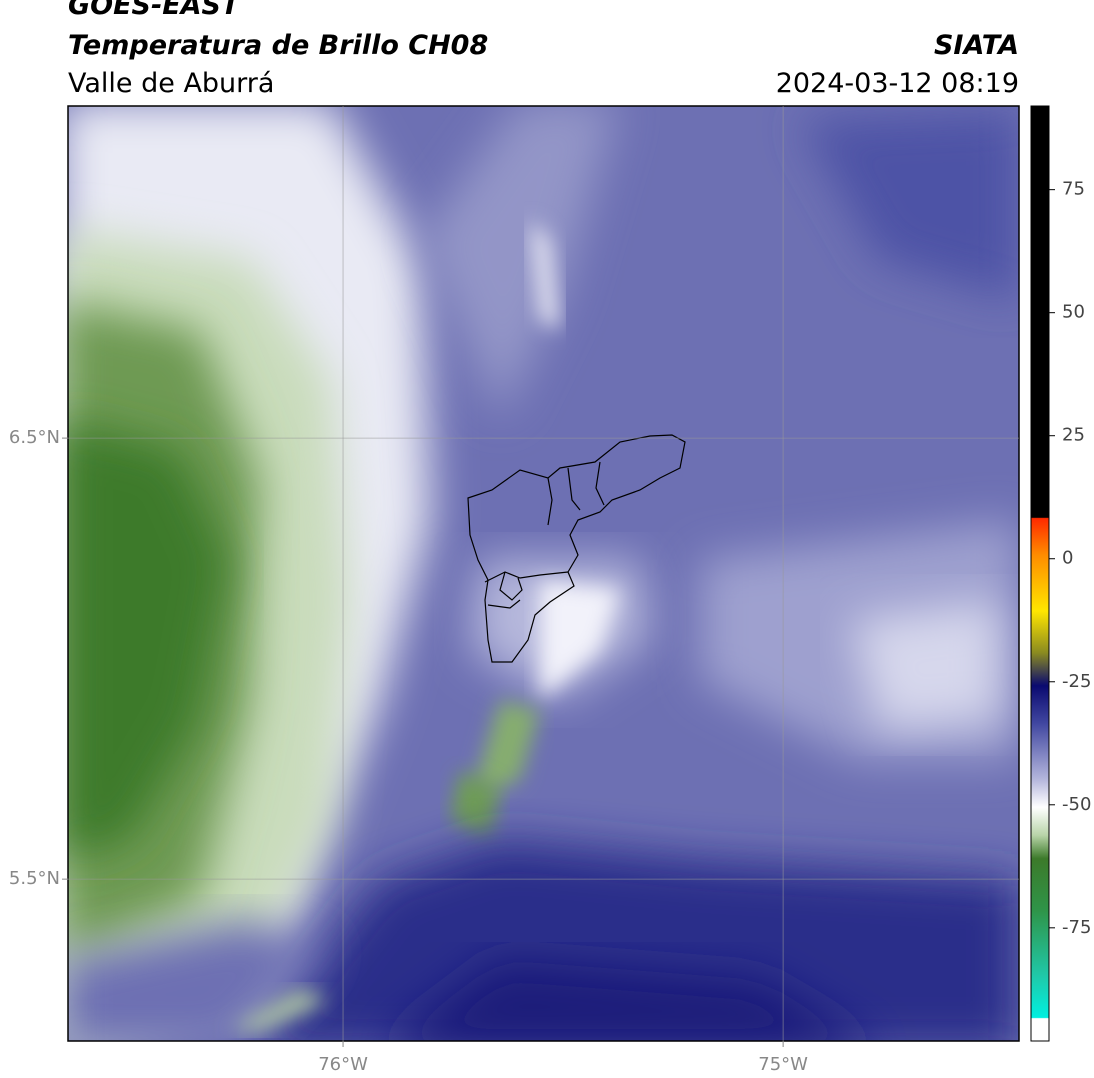 The width and height of the screenshot is (1094, 1078). Describe the element at coordinates (171, 83) in the screenshot. I see `region: Valle de Aburrá` at that location.